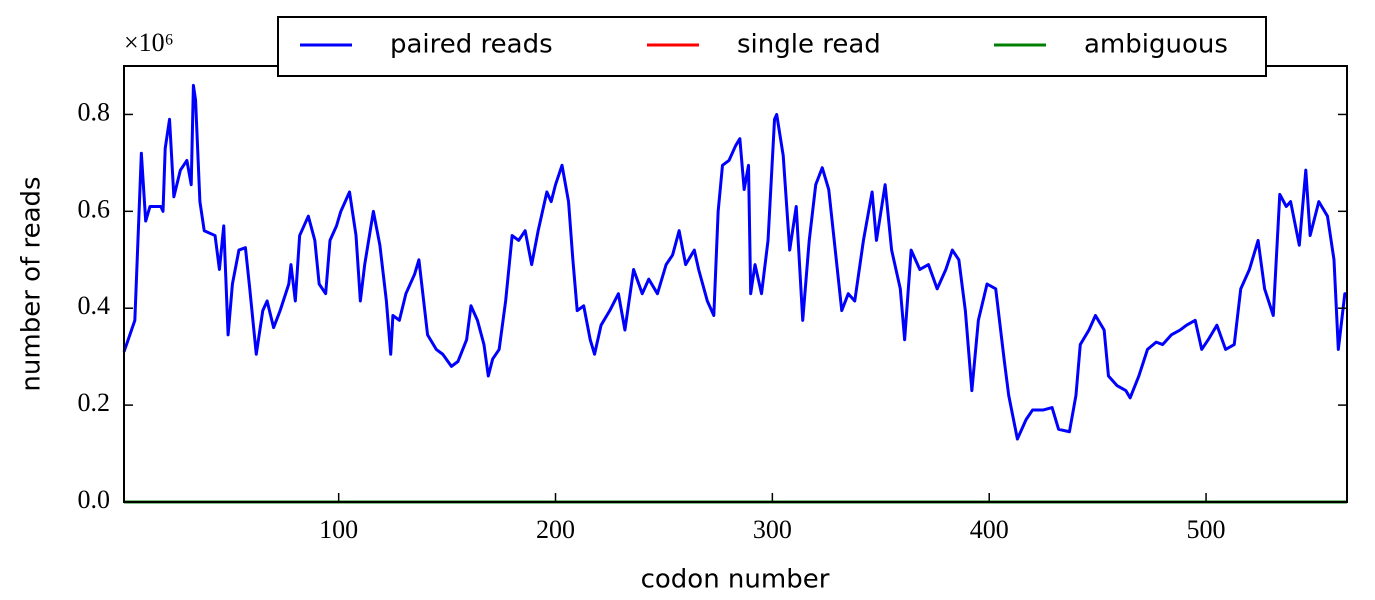  I want to click on y-tick-label: 0.6, so click(94, 208).